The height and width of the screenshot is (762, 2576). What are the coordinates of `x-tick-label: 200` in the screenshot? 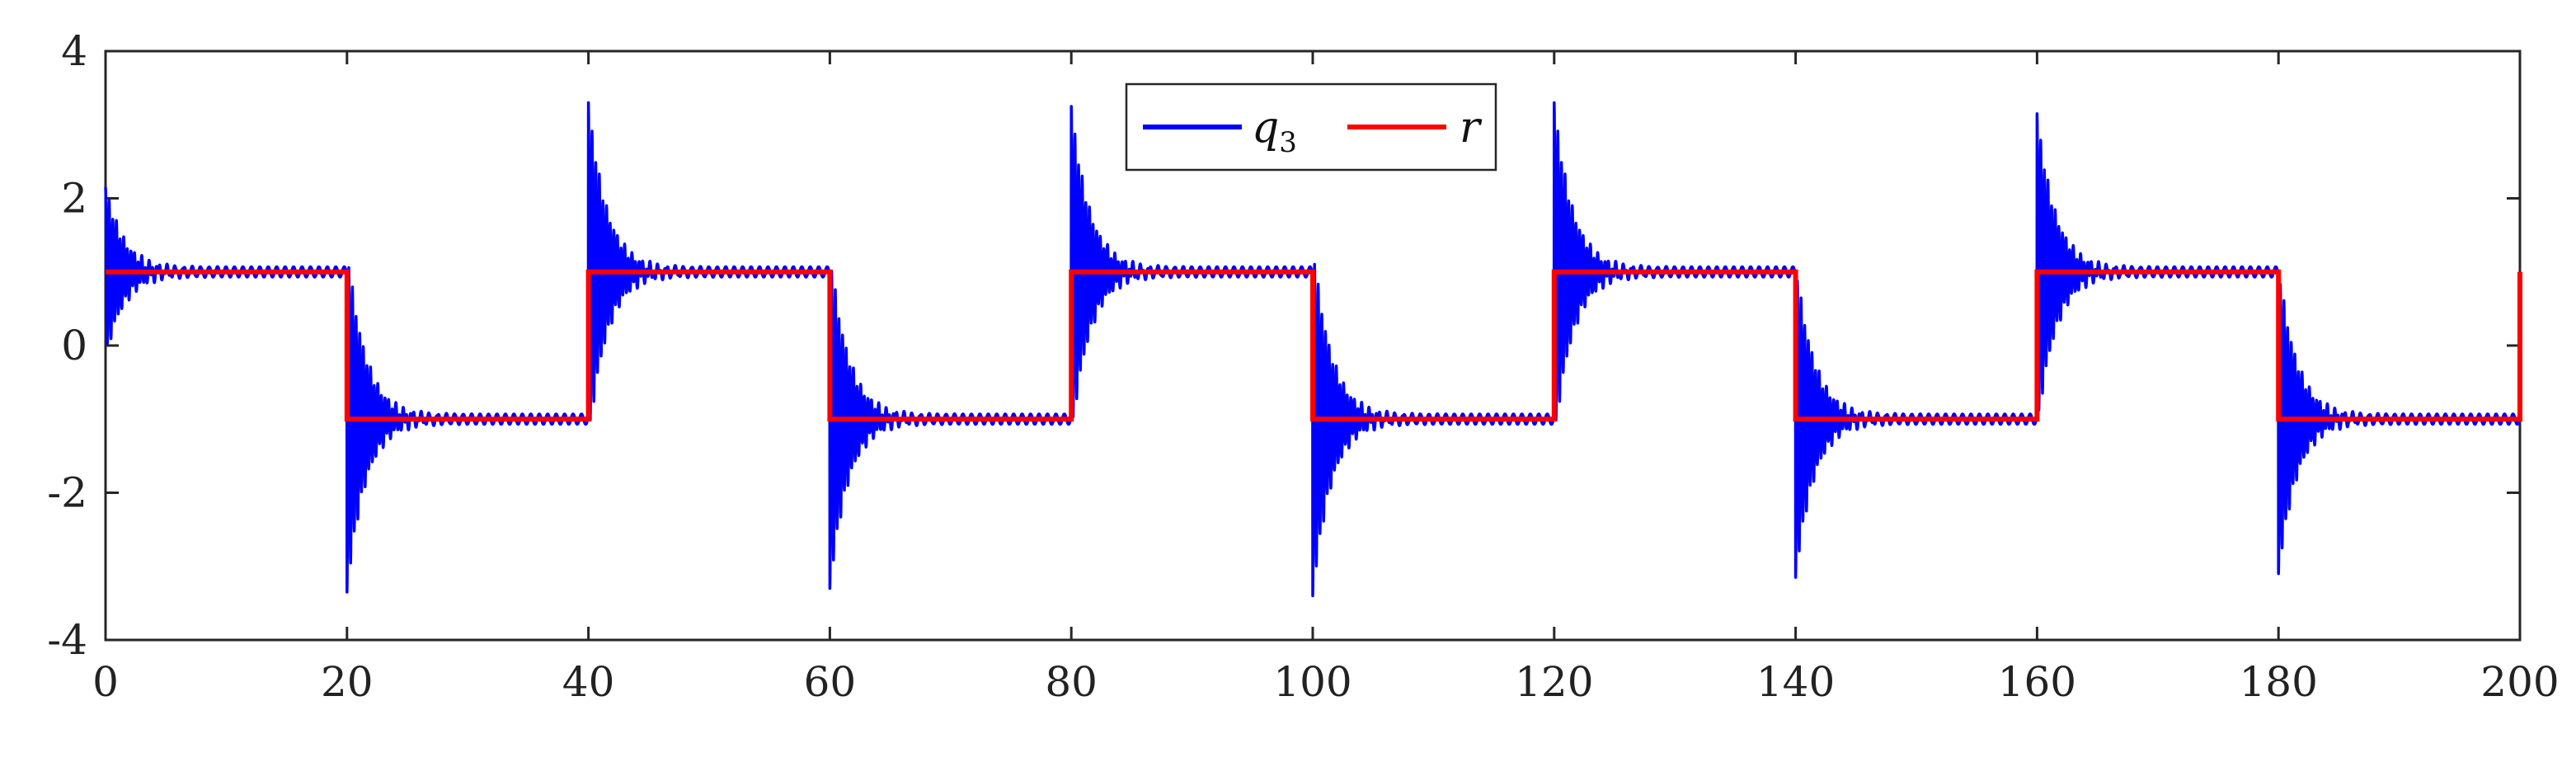 It's located at (2519, 682).